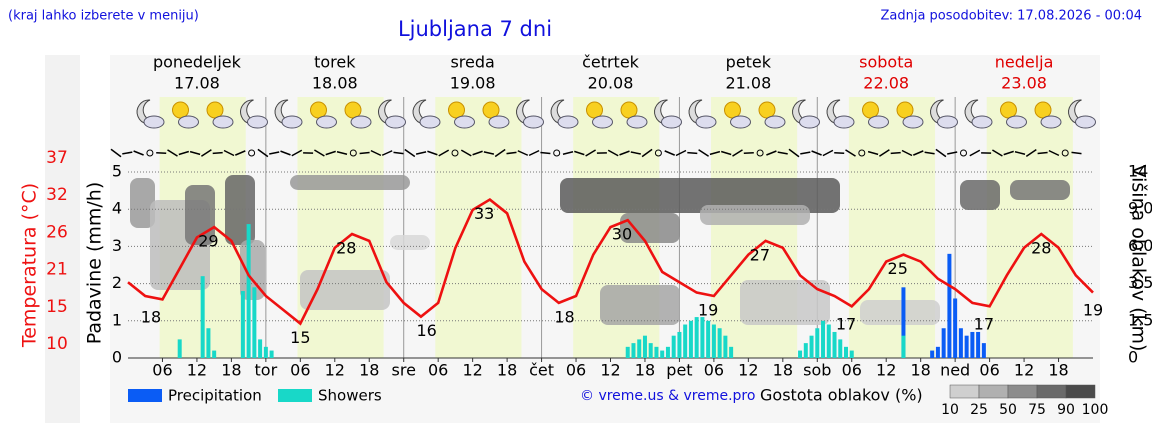  I want to click on chart-title: Ljubljana 7 dni, so click(475, 29).